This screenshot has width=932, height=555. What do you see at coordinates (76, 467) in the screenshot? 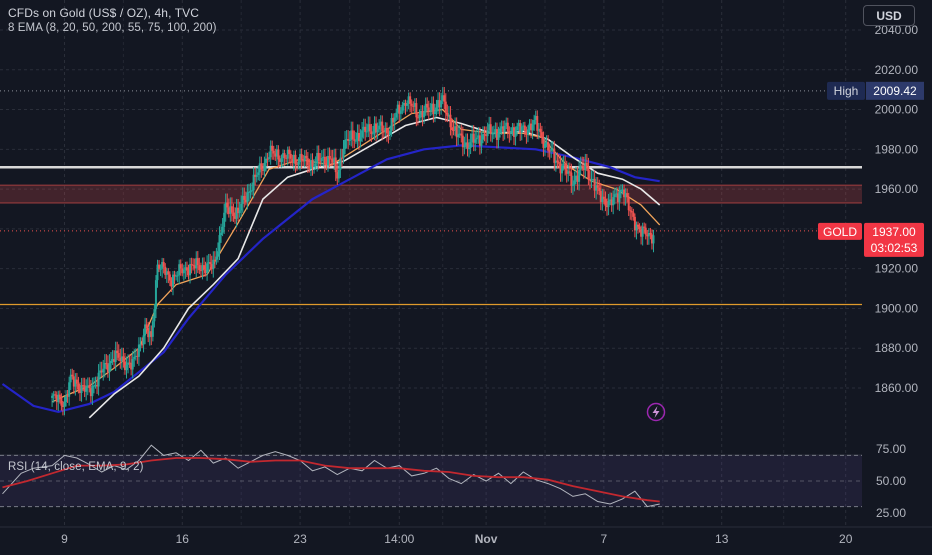
I see `rsi-legend: RSI (14, close, EMA, 9, 2)` at bounding box center [76, 467].